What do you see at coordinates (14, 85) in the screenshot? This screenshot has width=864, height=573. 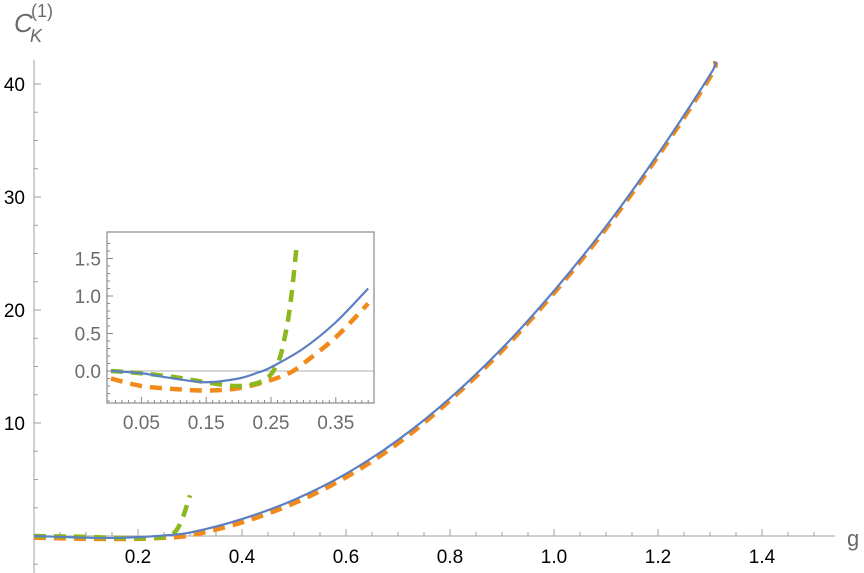 I see `y-tick-label: 40` at bounding box center [14, 85].